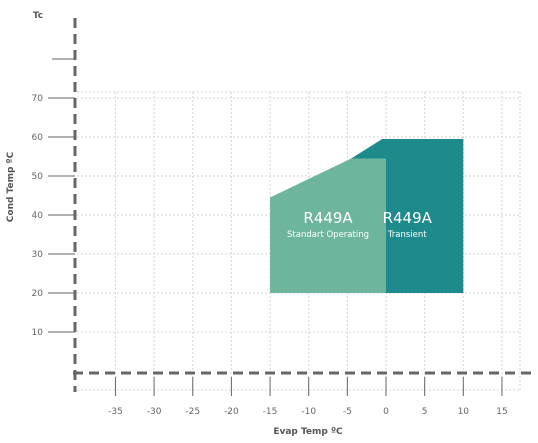 The width and height of the screenshot is (538, 443). What do you see at coordinates (270, 412) in the screenshot?
I see `x-tick-label-4: -15` at bounding box center [270, 412].